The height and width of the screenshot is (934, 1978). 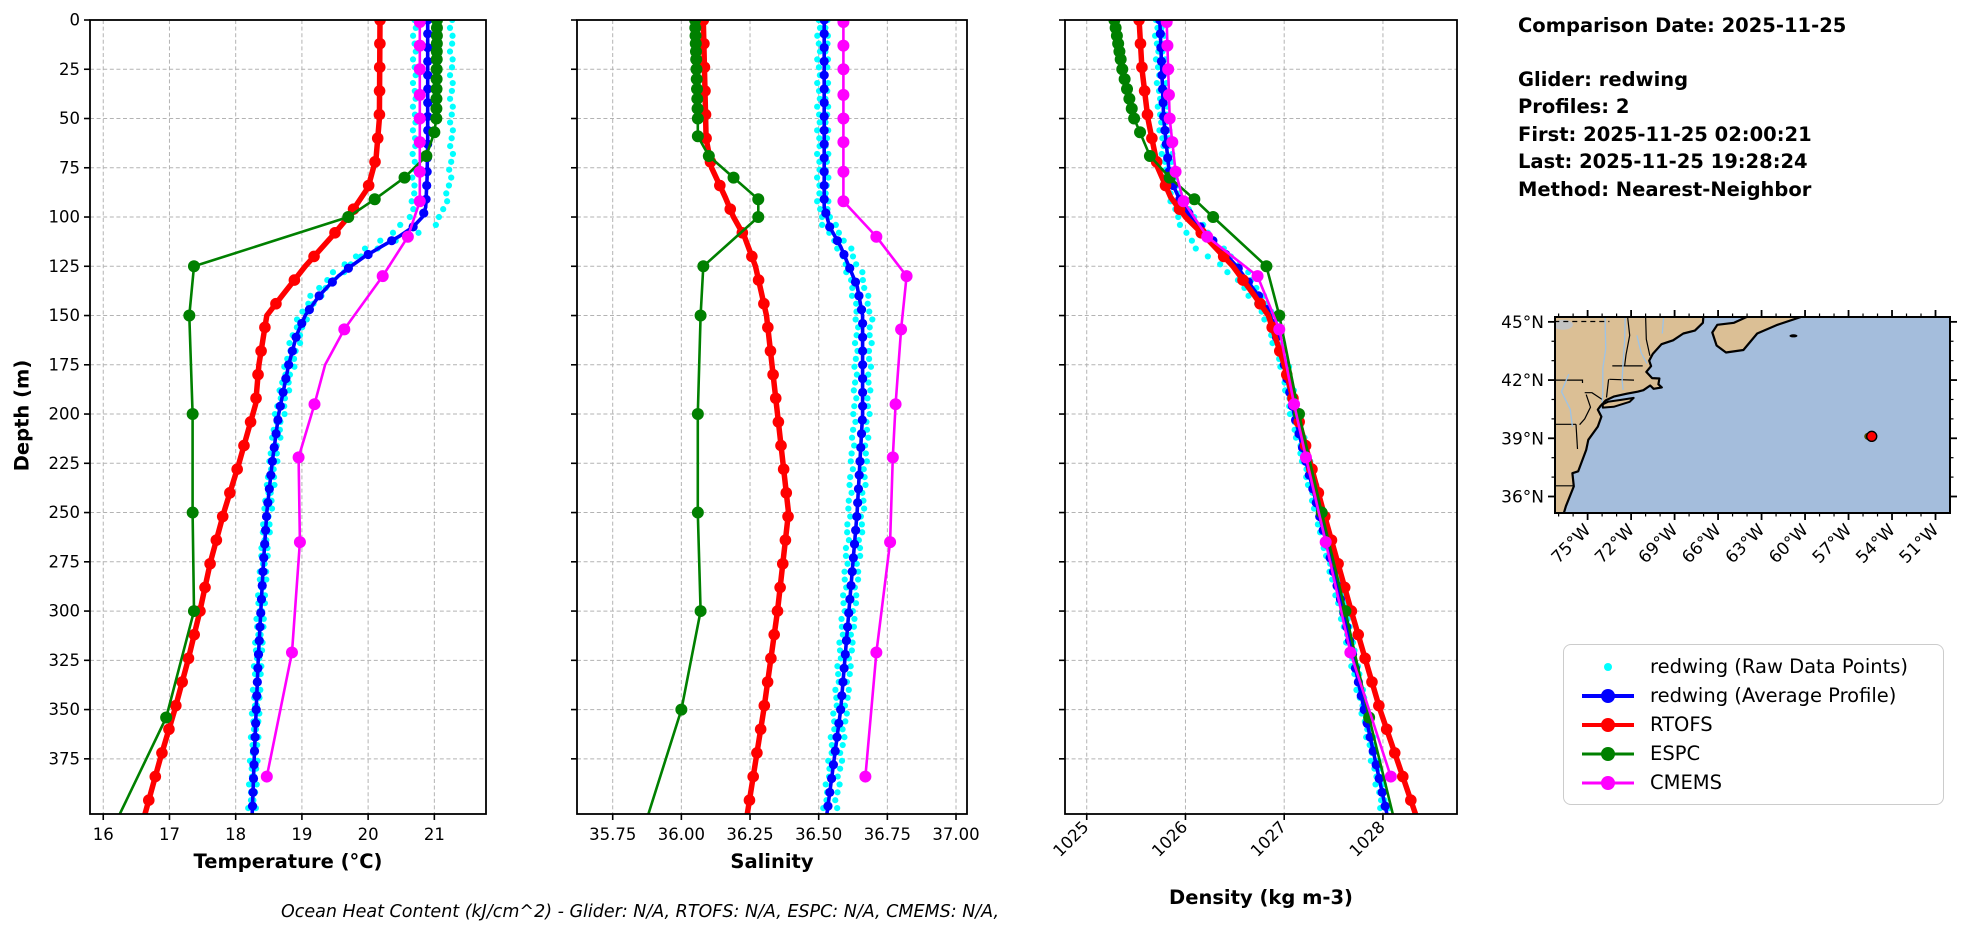 What do you see at coordinates (1919, 543) in the screenshot?
I see `map-lon-label: 51°W` at bounding box center [1919, 543].